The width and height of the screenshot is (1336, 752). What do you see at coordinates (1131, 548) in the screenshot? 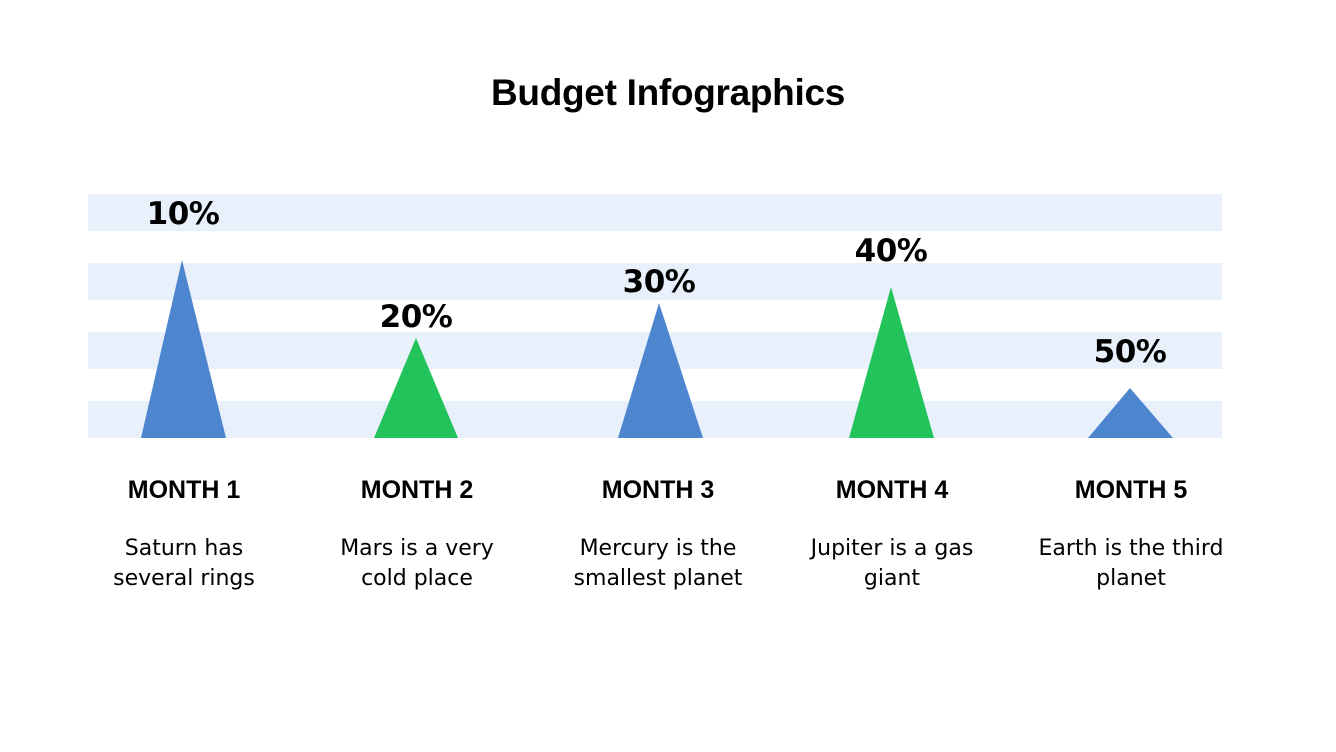
I see `description-line: Earth is the third` at bounding box center [1131, 548].